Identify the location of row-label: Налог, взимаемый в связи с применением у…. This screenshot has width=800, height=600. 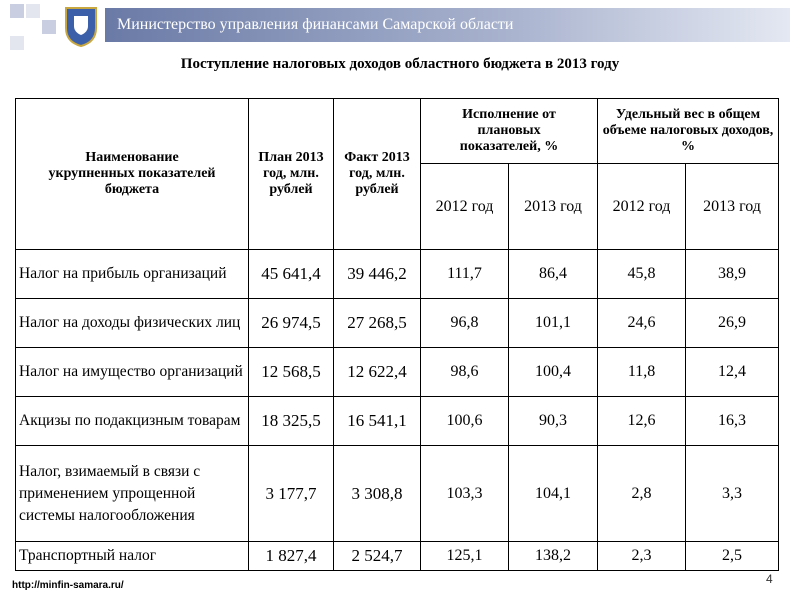
(132, 493).